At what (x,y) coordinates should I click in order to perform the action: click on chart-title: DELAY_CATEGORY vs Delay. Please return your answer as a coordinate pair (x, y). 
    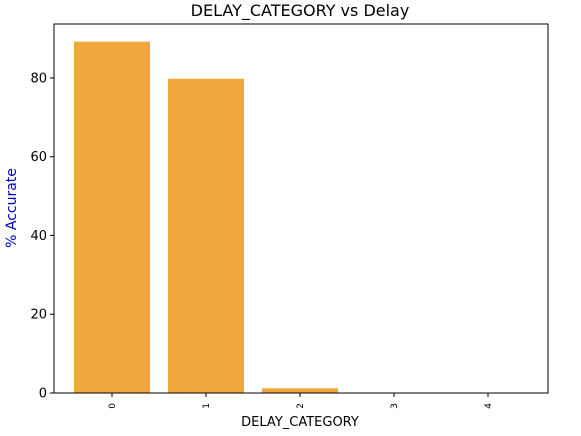
    Looking at the image, I should click on (300, 11).